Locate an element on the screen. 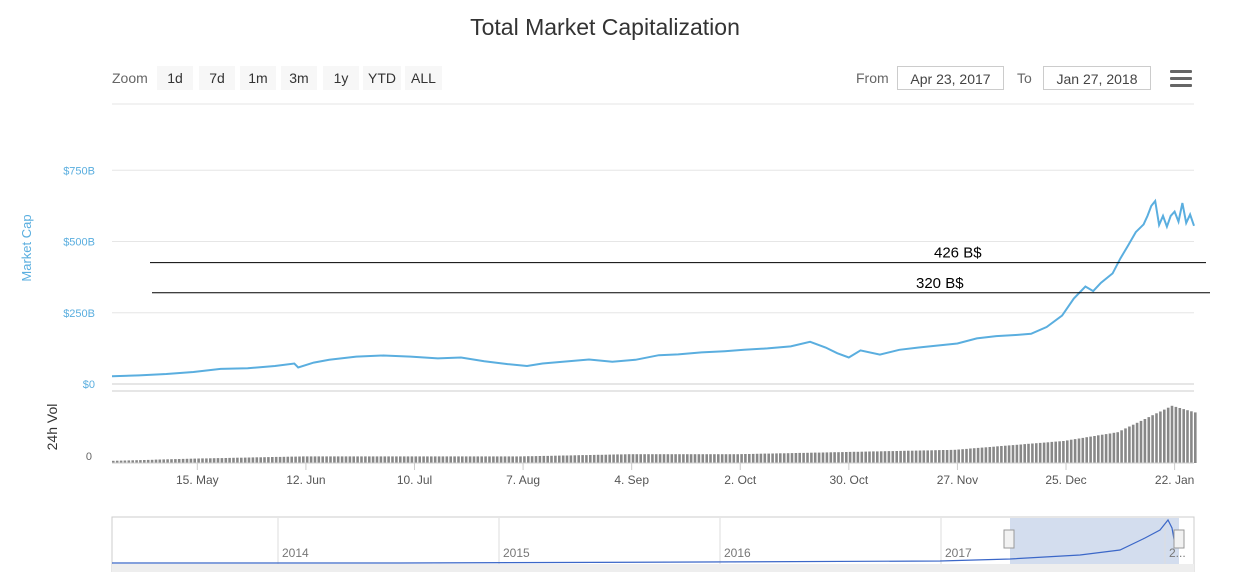  hamburger-menu-icon is located at coordinates (1181, 79).